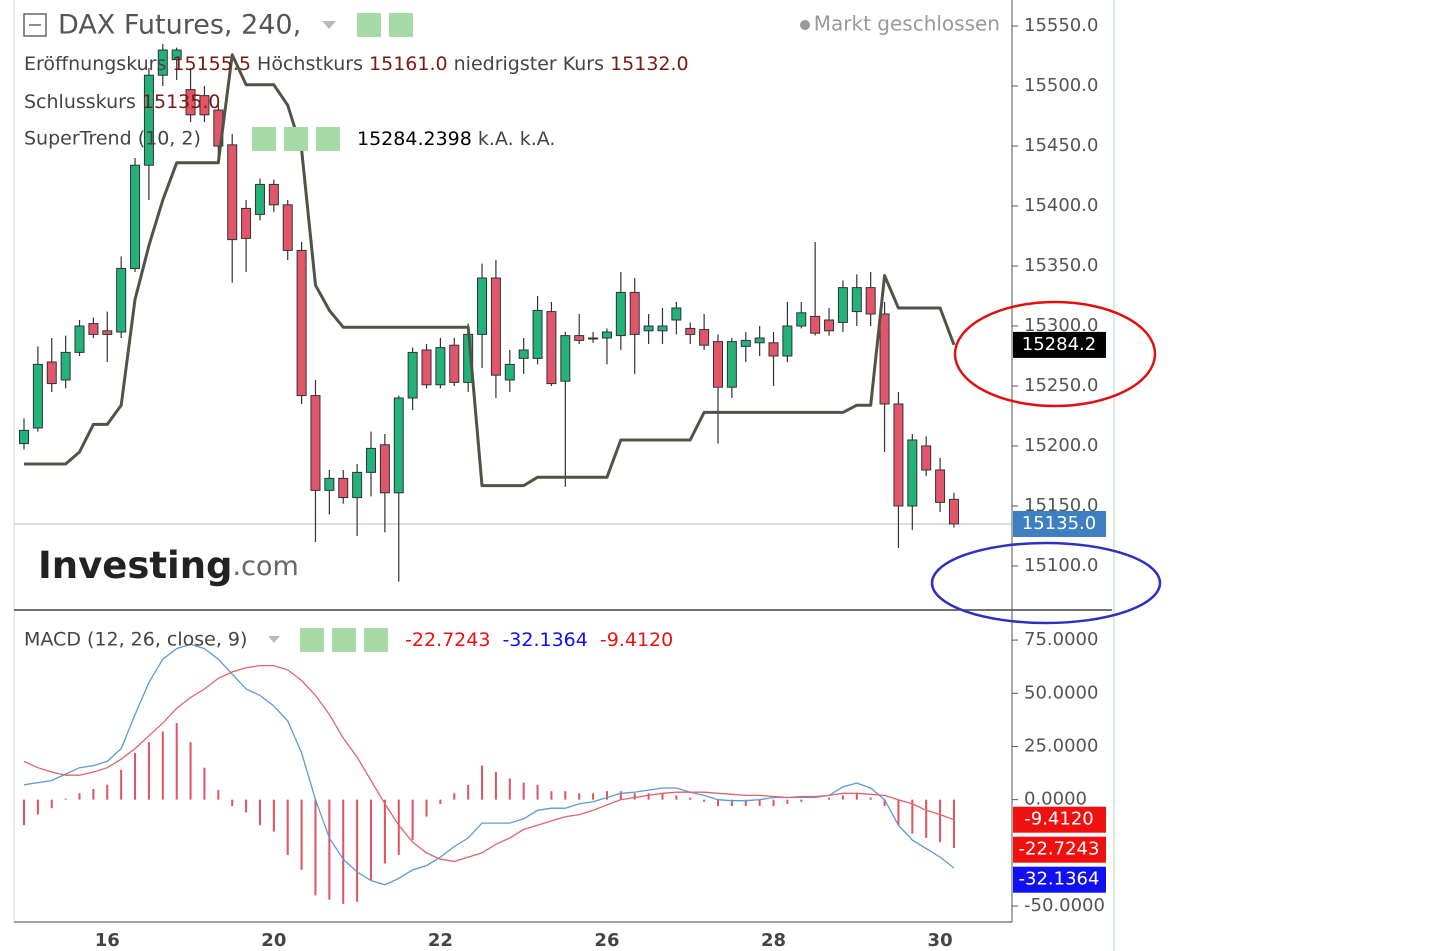 This screenshot has width=1447, height=951. What do you see at coordinates (1061, 745) in the screenshot?
I see `y-tick-label: 25.0000` at bounding box center [1061, 745].